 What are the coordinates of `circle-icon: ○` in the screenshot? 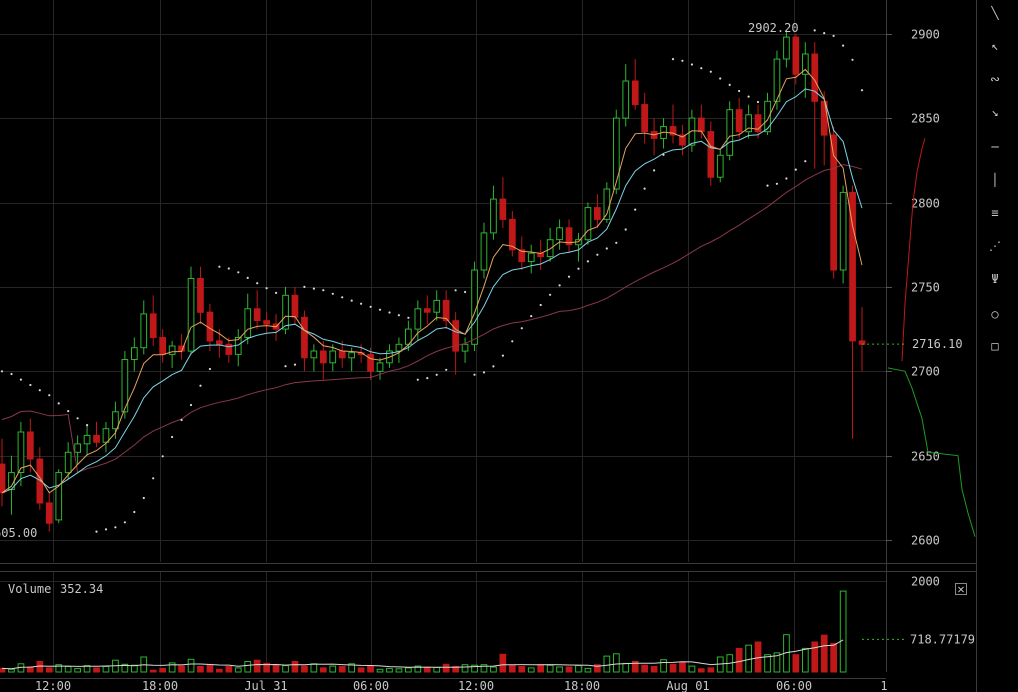 It's located at (994, 314).